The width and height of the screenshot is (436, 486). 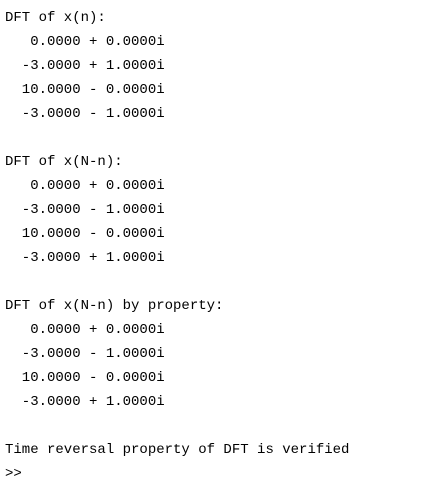 What do you see at coordinates (114, 306) in the screenshot?
I see `block-3-header: DFT of x(N-n) by property:` at bounding box center [114, 306].